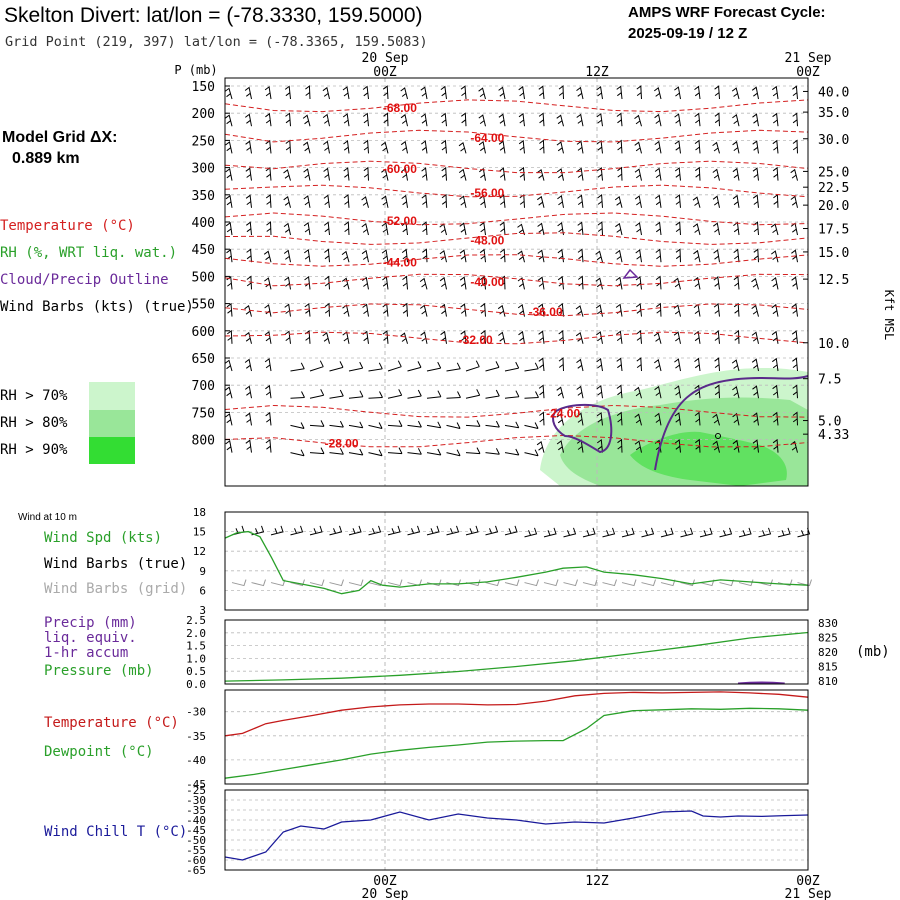  I want to click on wind-tick-6: 6, so click(202, 590).